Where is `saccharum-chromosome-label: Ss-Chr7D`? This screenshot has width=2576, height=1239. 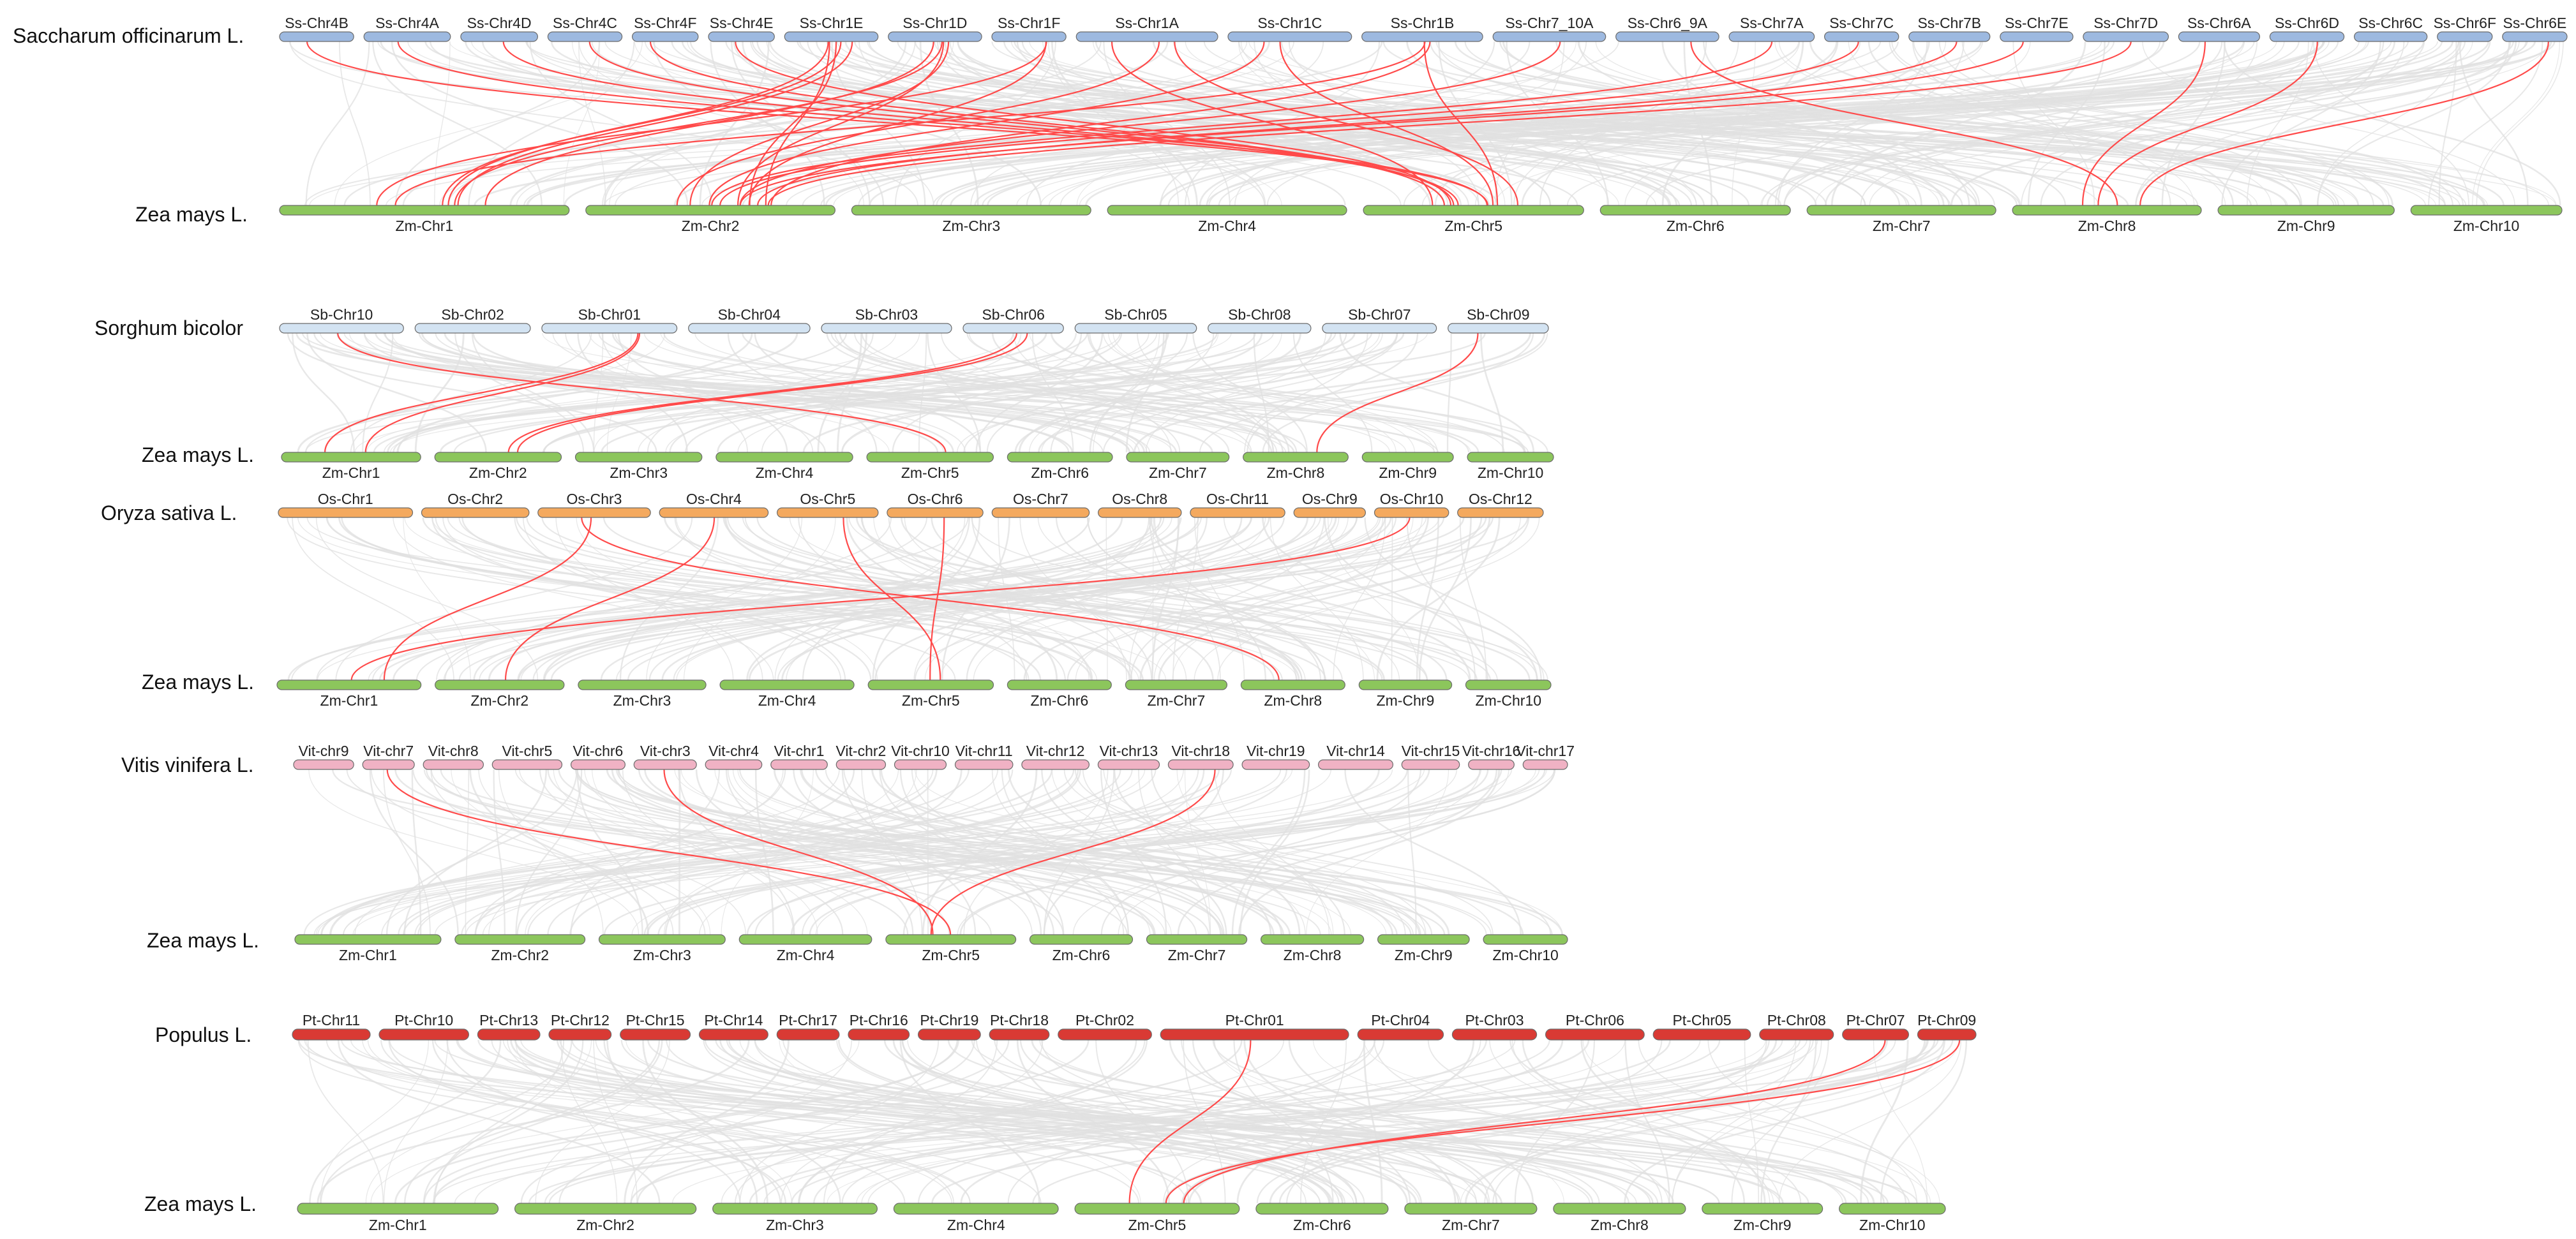 saccharum-chromosome-label: Ss-Chr7D is located at coordinates (2125, 23).